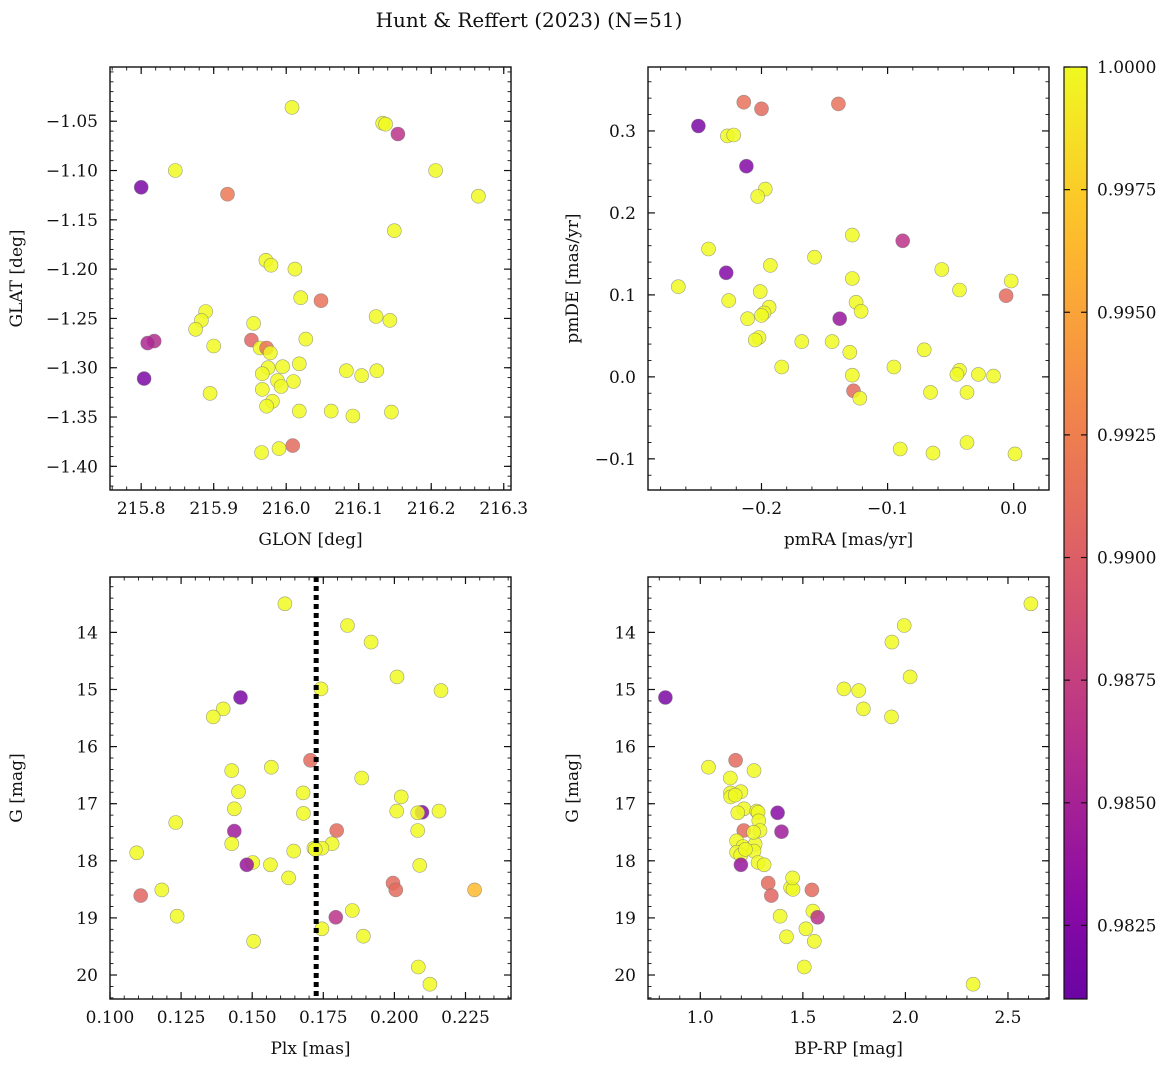  Describe the element at coordinates (622, 214) in the screenshot. I see `y-tick-label: 0.2` at that location.